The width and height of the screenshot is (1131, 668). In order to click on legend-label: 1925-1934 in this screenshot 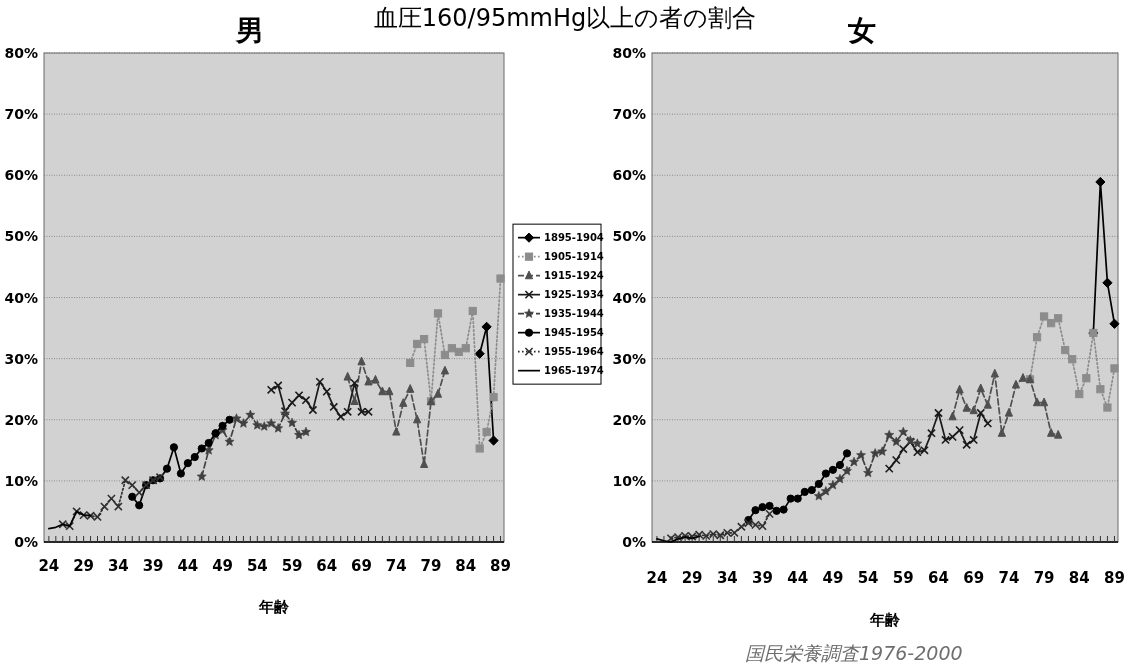, I will do `click(574, 295)`.